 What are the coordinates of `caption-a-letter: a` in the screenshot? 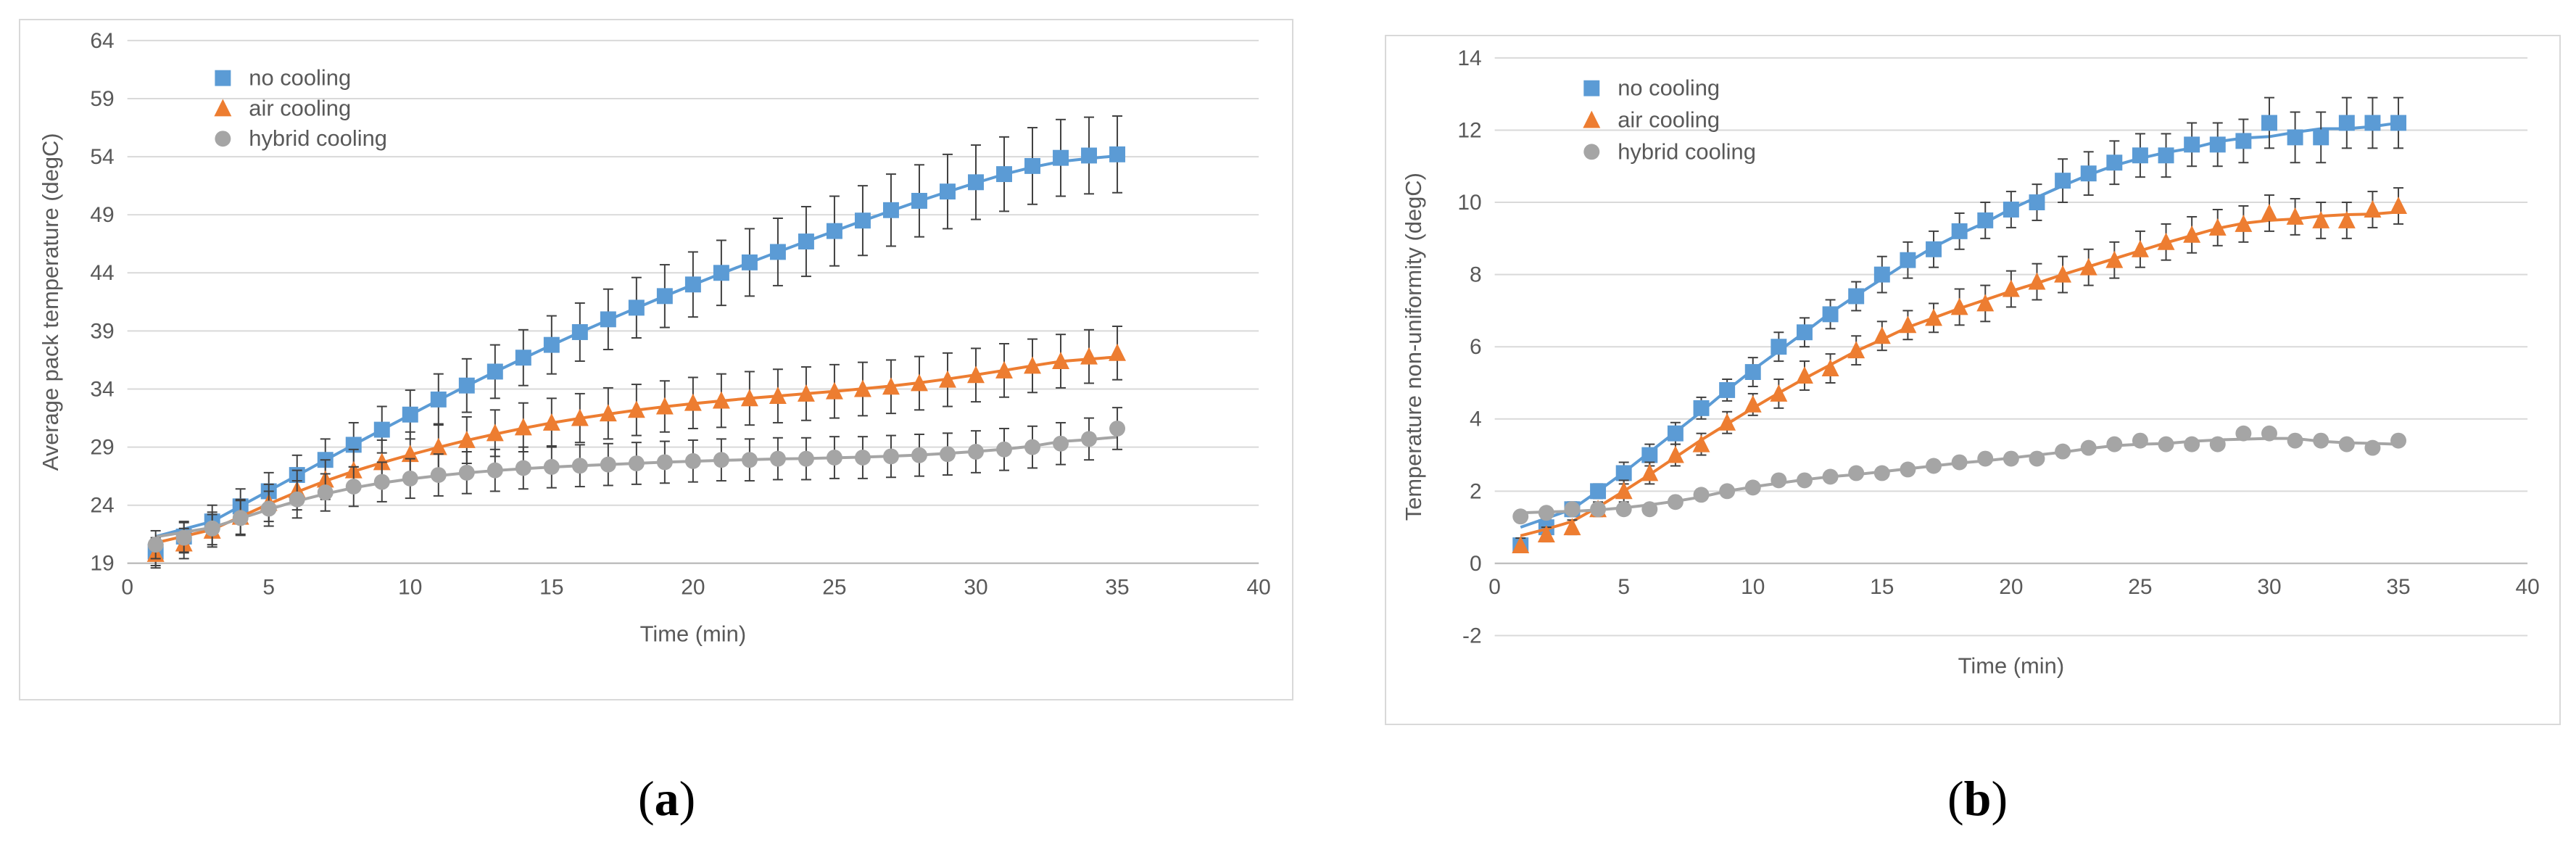 It's located at (667, 798).